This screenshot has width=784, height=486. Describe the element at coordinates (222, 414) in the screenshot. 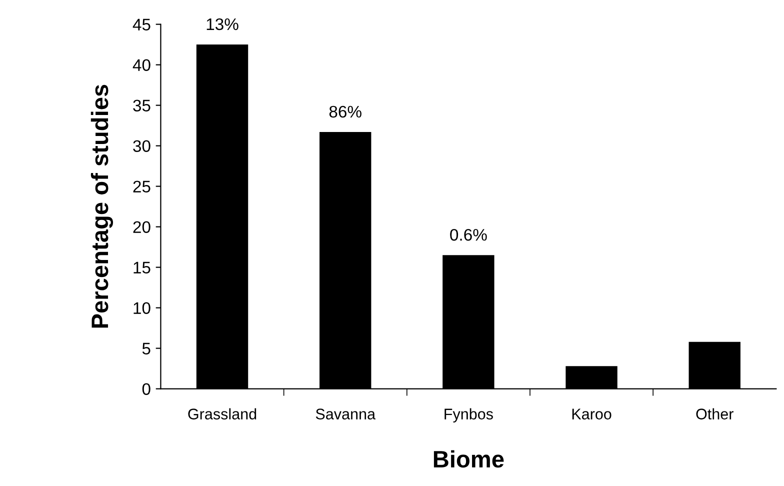

I see `x-tick-label: Grassland` at that location.